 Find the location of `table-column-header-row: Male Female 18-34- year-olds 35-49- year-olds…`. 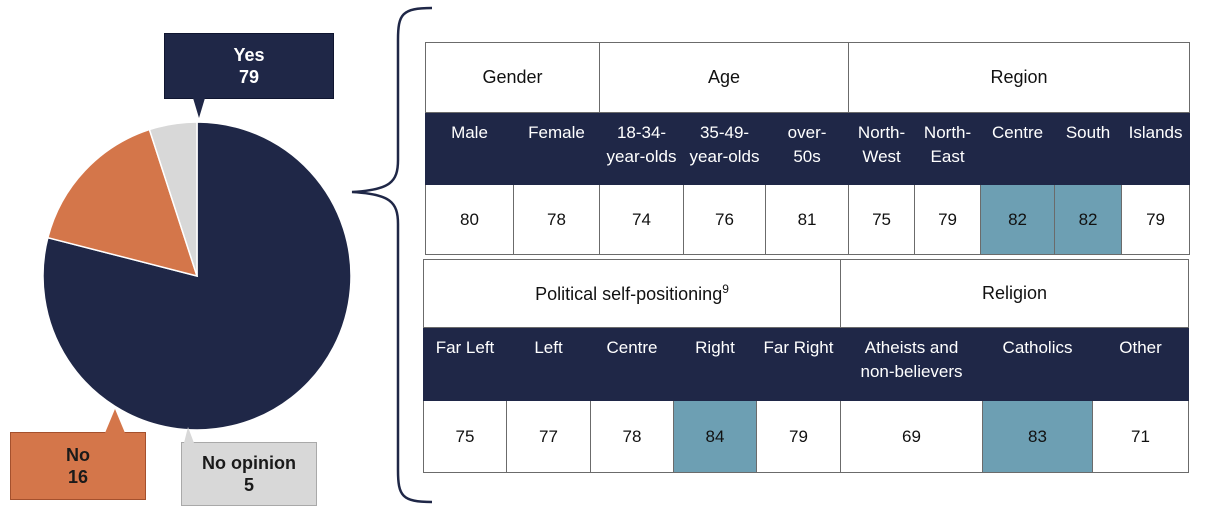

table-column-header-row: Male Female 18-34- year-olds 35-49- year-olds… is located at coordinates (808, 148).